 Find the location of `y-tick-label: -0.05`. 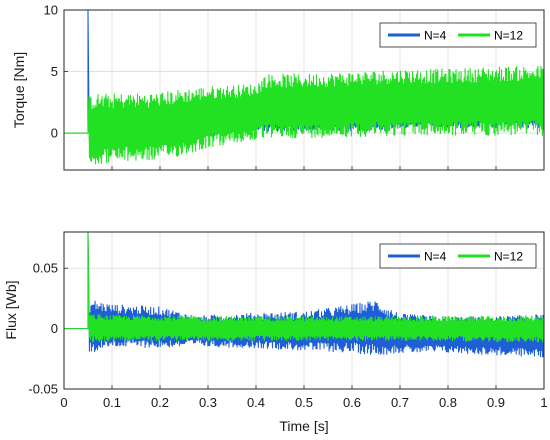

y-tick-label: -0.05 is located at coordinates (43, 389).